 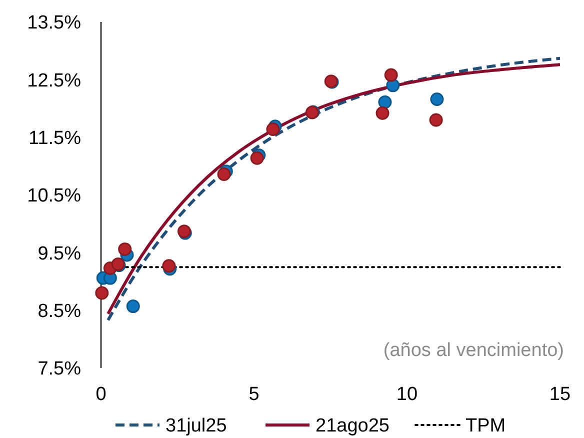 I want to click on y-tick-label: 11.5%, so click(x=55, y=138).